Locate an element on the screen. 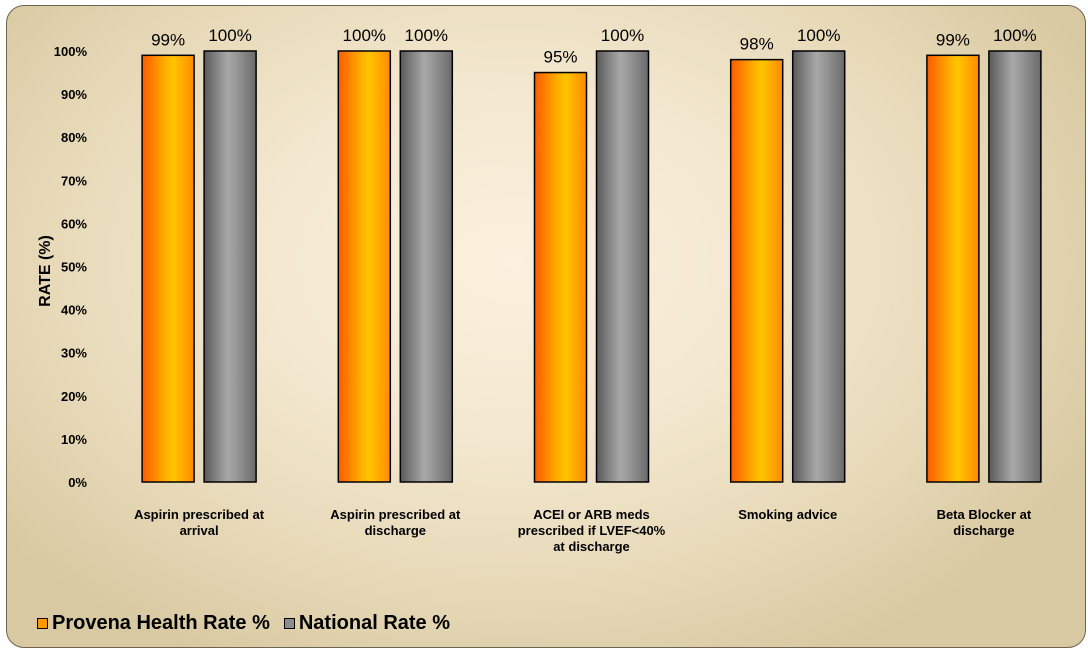  y-tick-label: 100% is located at coordinates (71, 51).